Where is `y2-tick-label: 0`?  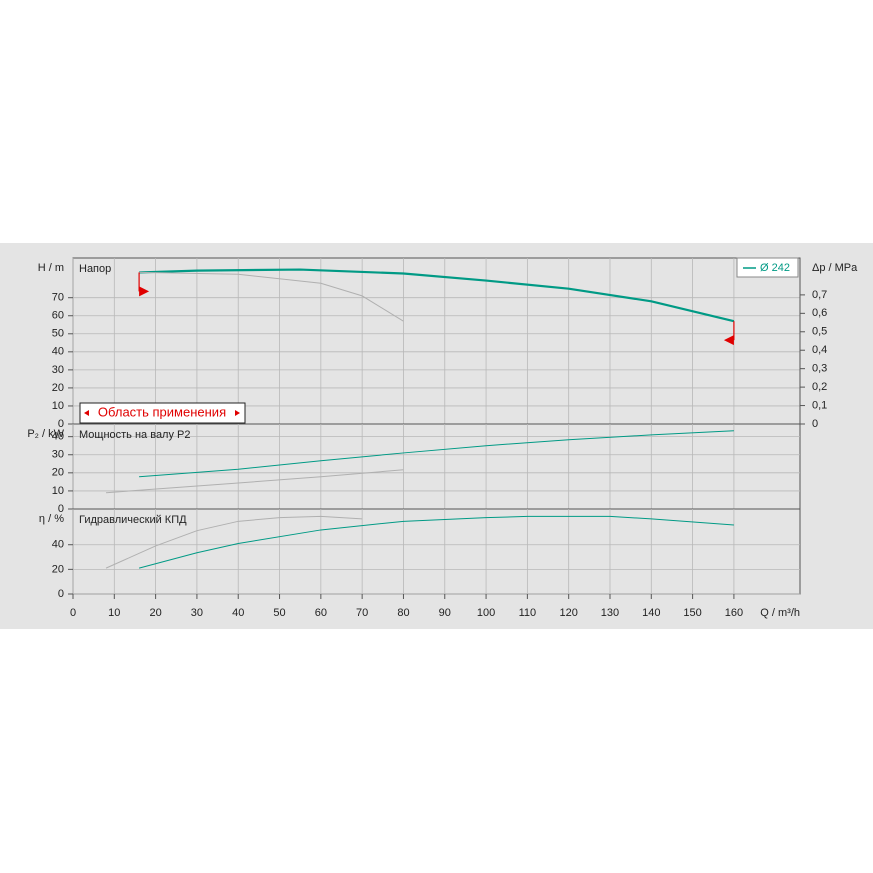 y2-tick-label: 0 is located at coordinates (815, 424).